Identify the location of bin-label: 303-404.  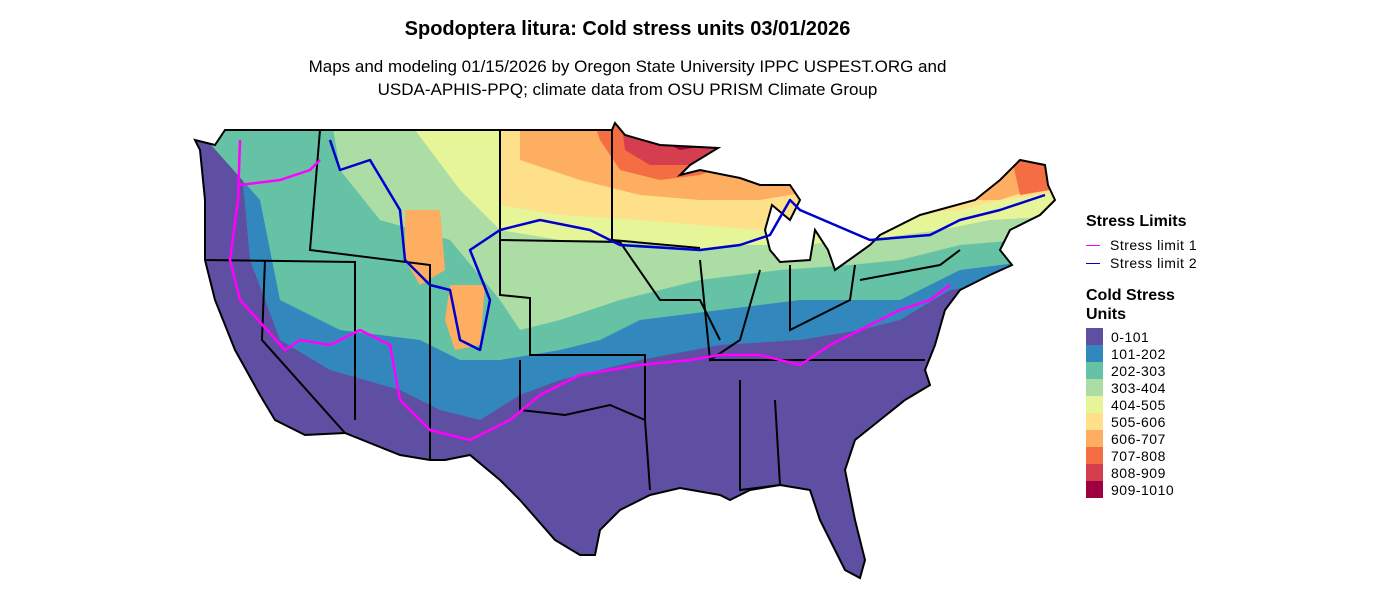
(1138, 387).